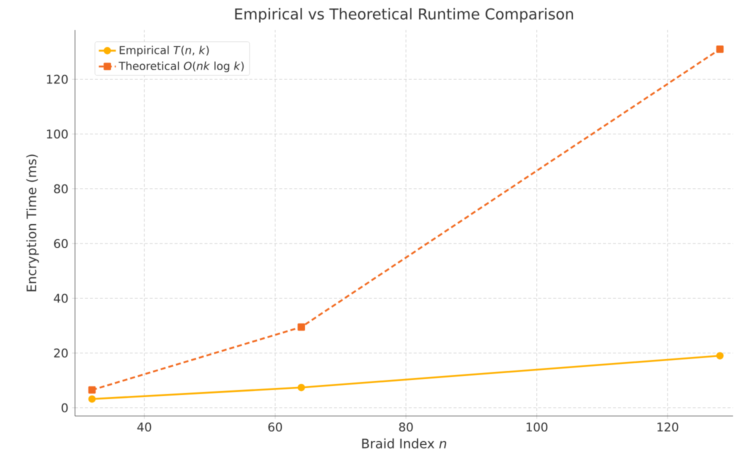  I want to click on legend-label: Theoretical O(nk log k), so click(181, 67).